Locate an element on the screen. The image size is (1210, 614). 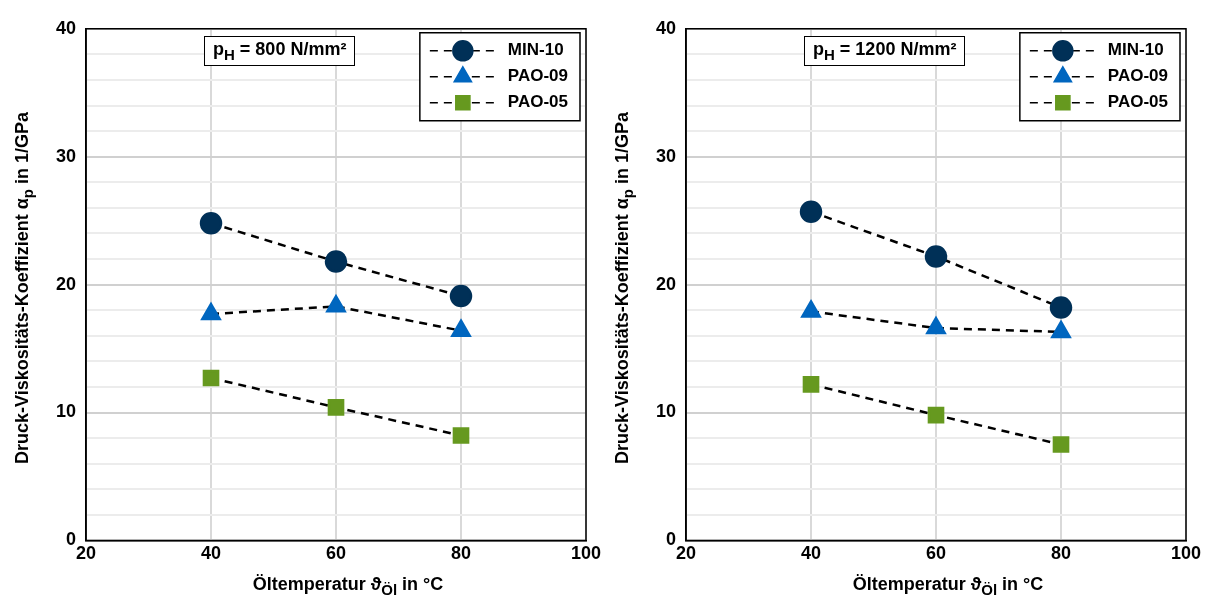
annotation: p$_{H}$ = 800 N/mm² is located at coordinates (280, 51).